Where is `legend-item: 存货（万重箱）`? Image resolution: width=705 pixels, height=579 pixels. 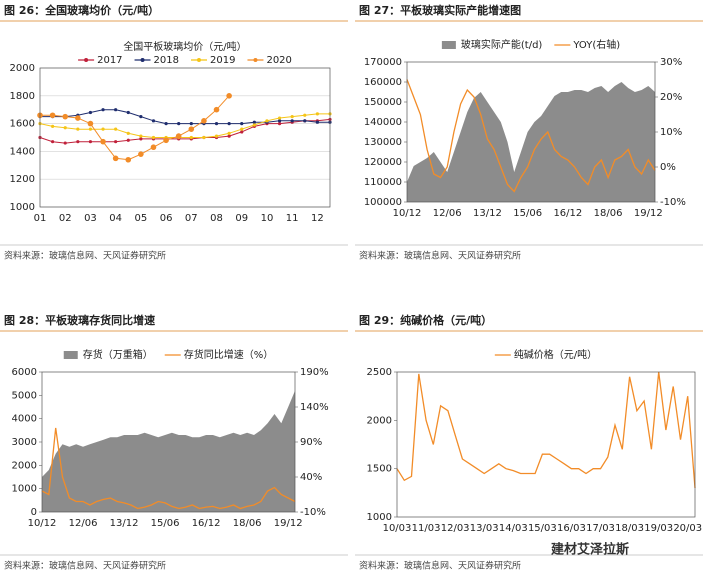
legend-item: 存货（万重箱） is located at coordinates (108, 354).